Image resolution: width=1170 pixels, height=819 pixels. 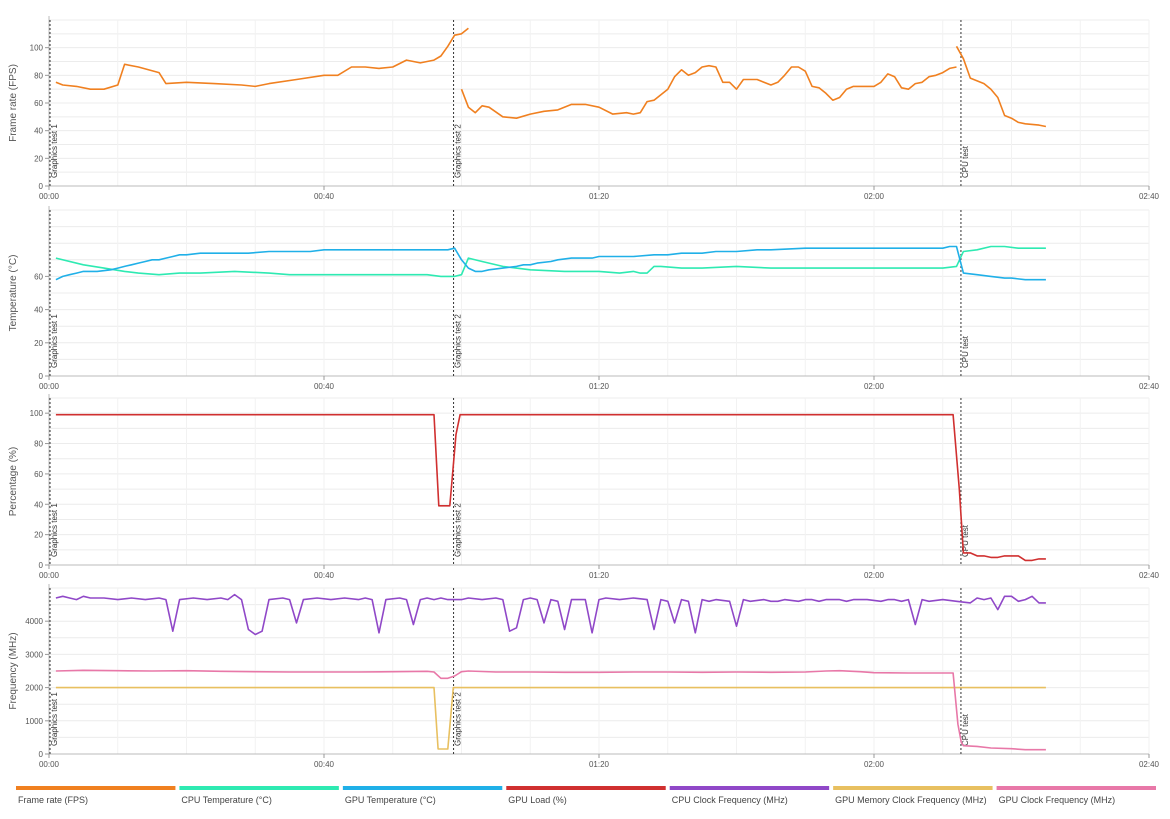 I want to click on legend-label: CPU Temperature (°C), so click(x=226, y=800).